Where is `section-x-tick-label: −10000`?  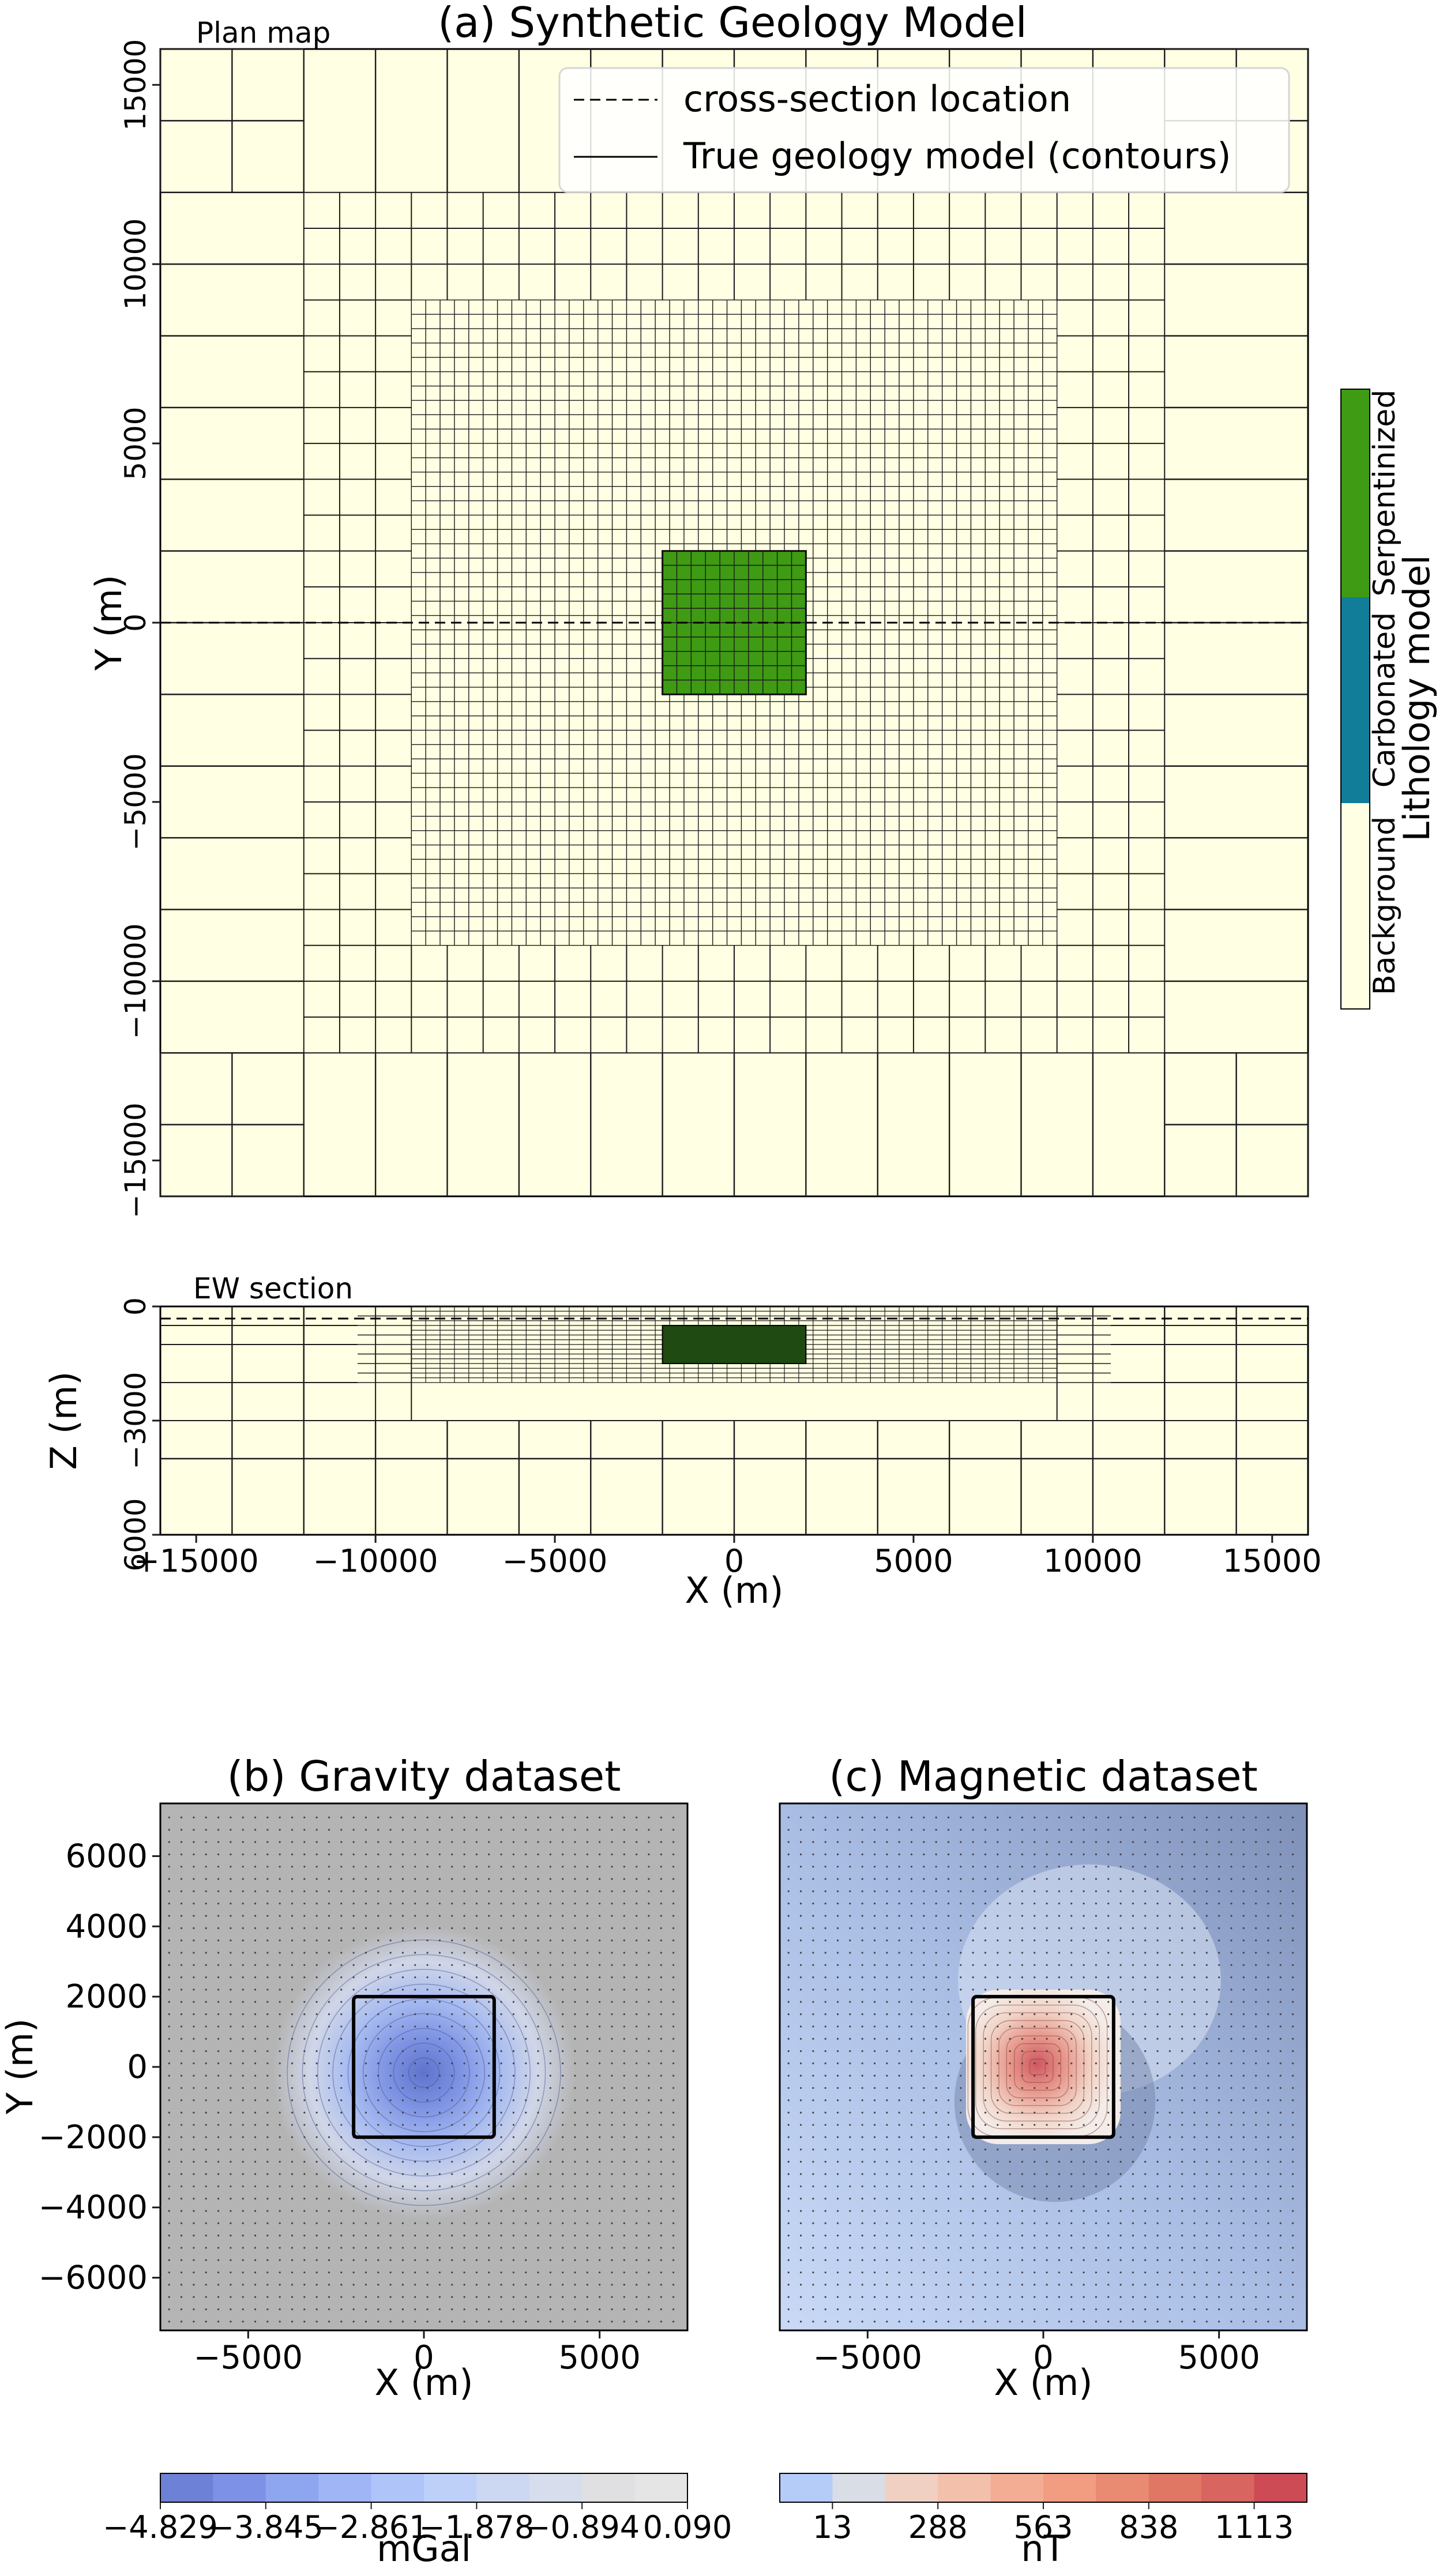
section-x-tick-label: −10000 is located at coordinates (375, 1561).